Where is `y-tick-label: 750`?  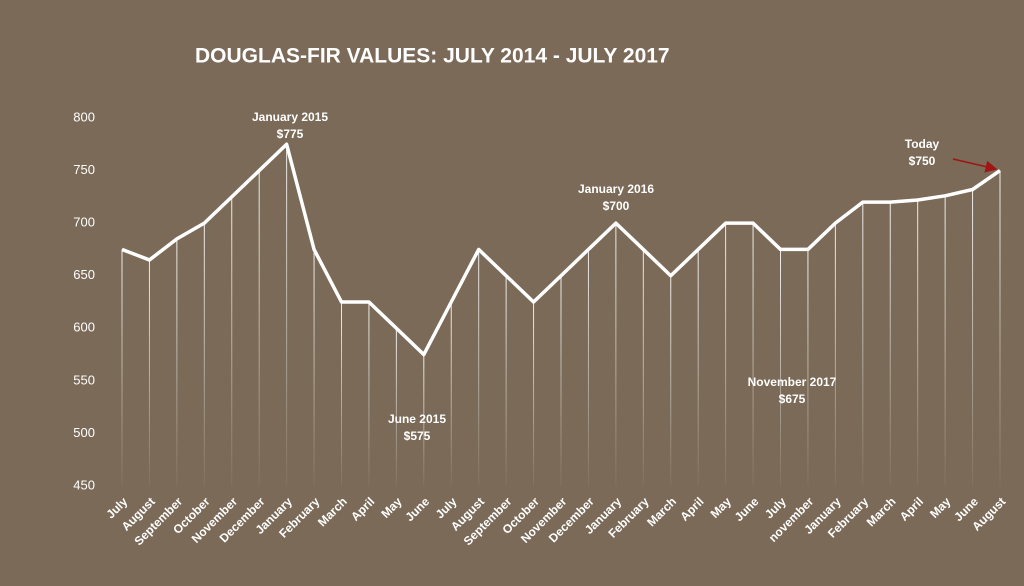
y-tick-label: 750 is located at coordinates (84, 169).